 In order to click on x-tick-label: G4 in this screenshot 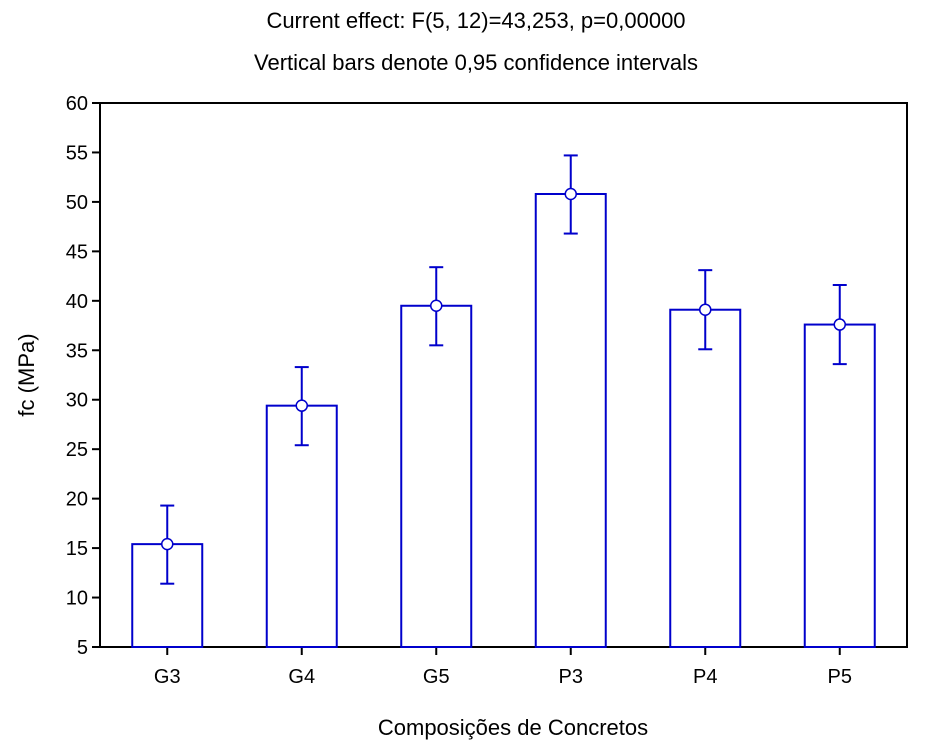, I will do `click(301, 677)`.